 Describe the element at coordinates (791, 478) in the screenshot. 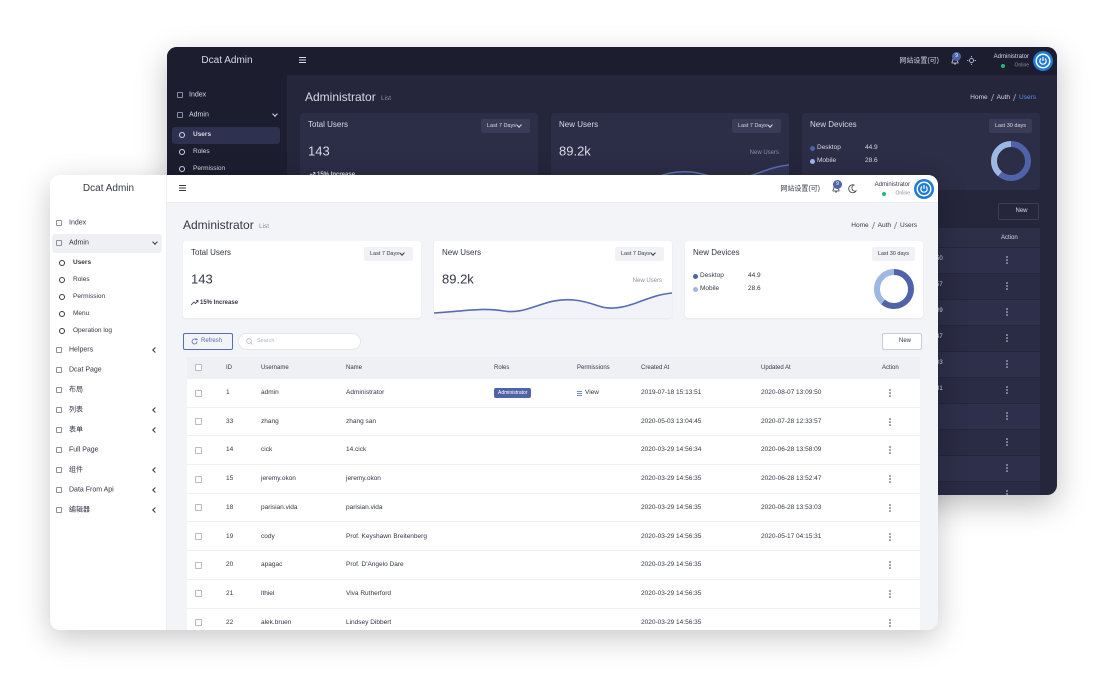

I see `table-cell: 2020-06-28 13:52:47` at that location.